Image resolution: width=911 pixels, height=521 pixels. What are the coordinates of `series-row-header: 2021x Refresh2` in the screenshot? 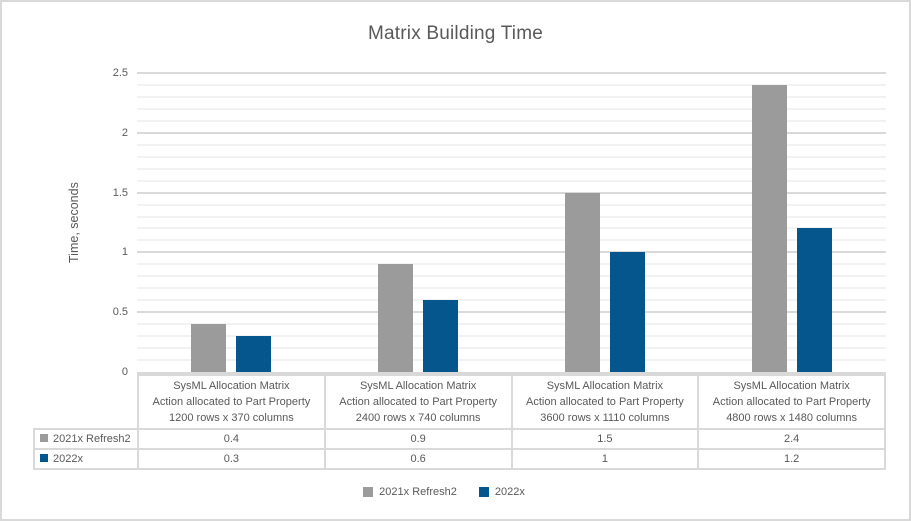 It's located at (86, 439).